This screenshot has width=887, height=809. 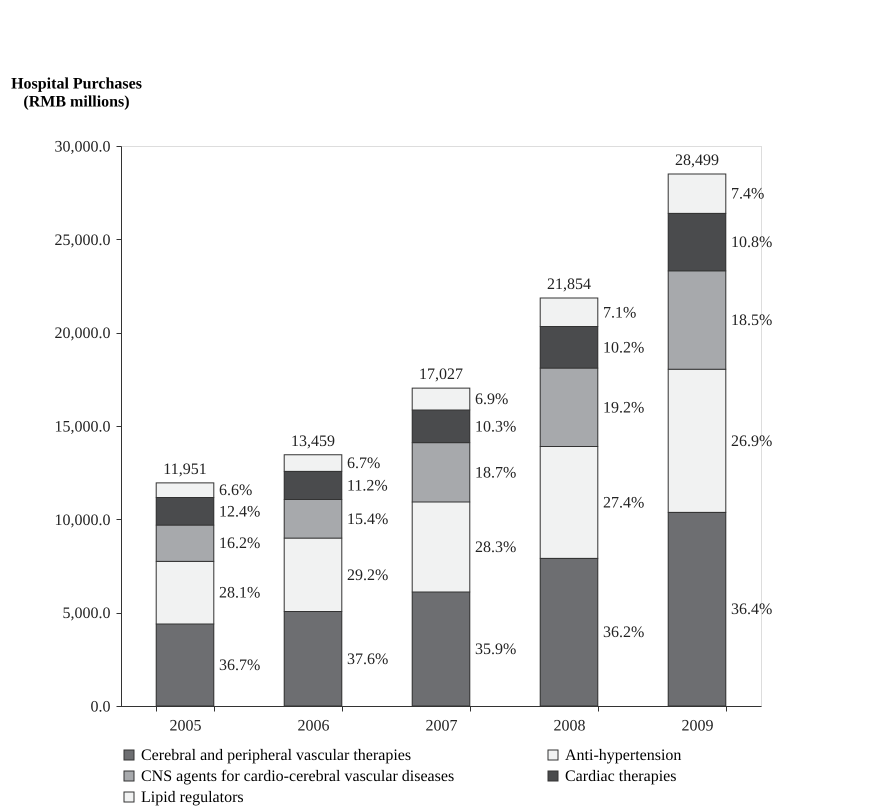 What do you see at coordinates (100, 707) in the screenshot?
I see `y-tick-label: 0.0` at bounding box center [100, 707].